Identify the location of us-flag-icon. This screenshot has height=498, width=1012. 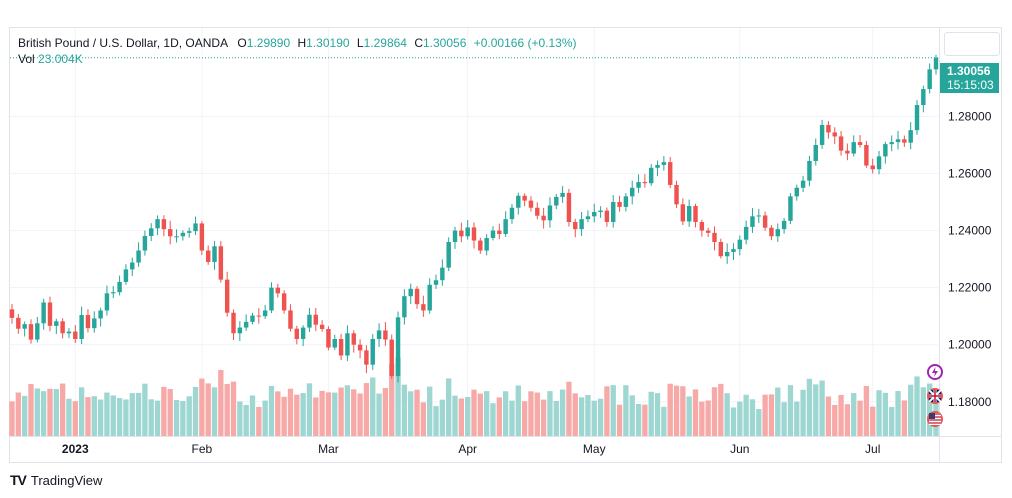
(935, 419).